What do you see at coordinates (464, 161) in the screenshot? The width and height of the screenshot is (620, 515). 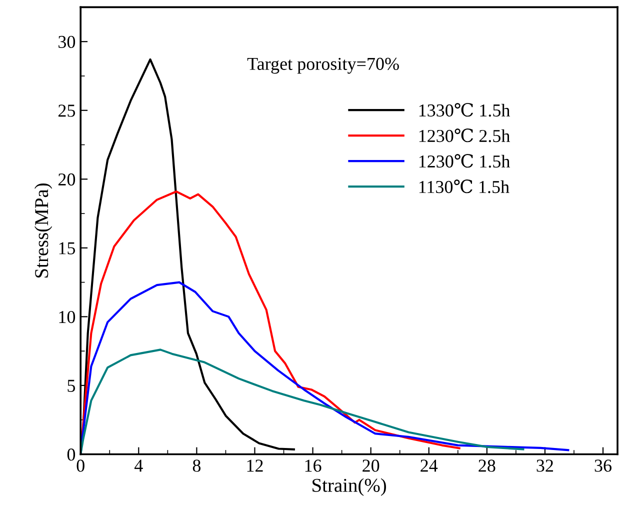 I see `legend-label: 1230℃ 1.5h` at bounding box center [464, 161].